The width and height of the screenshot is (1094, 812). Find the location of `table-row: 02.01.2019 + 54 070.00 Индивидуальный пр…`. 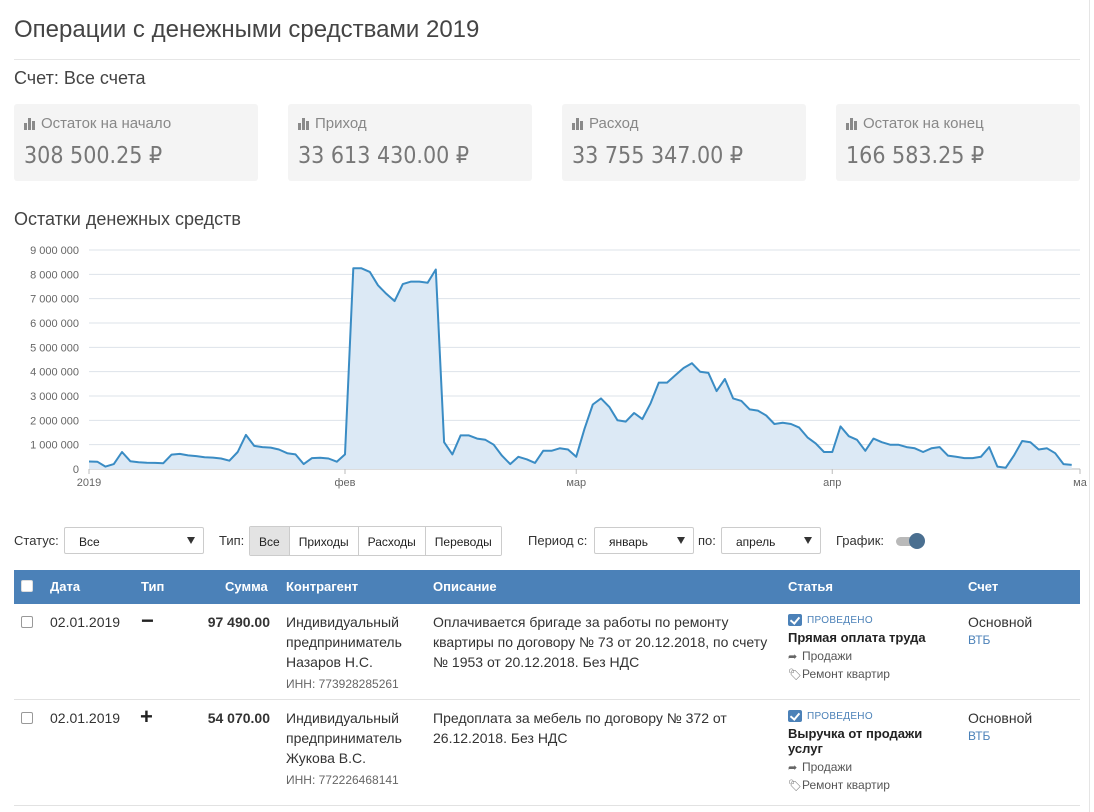

table-row: 02.01.2019 + 54 070.00 Индивидуальный пр… is located at coordinates (547, 753).